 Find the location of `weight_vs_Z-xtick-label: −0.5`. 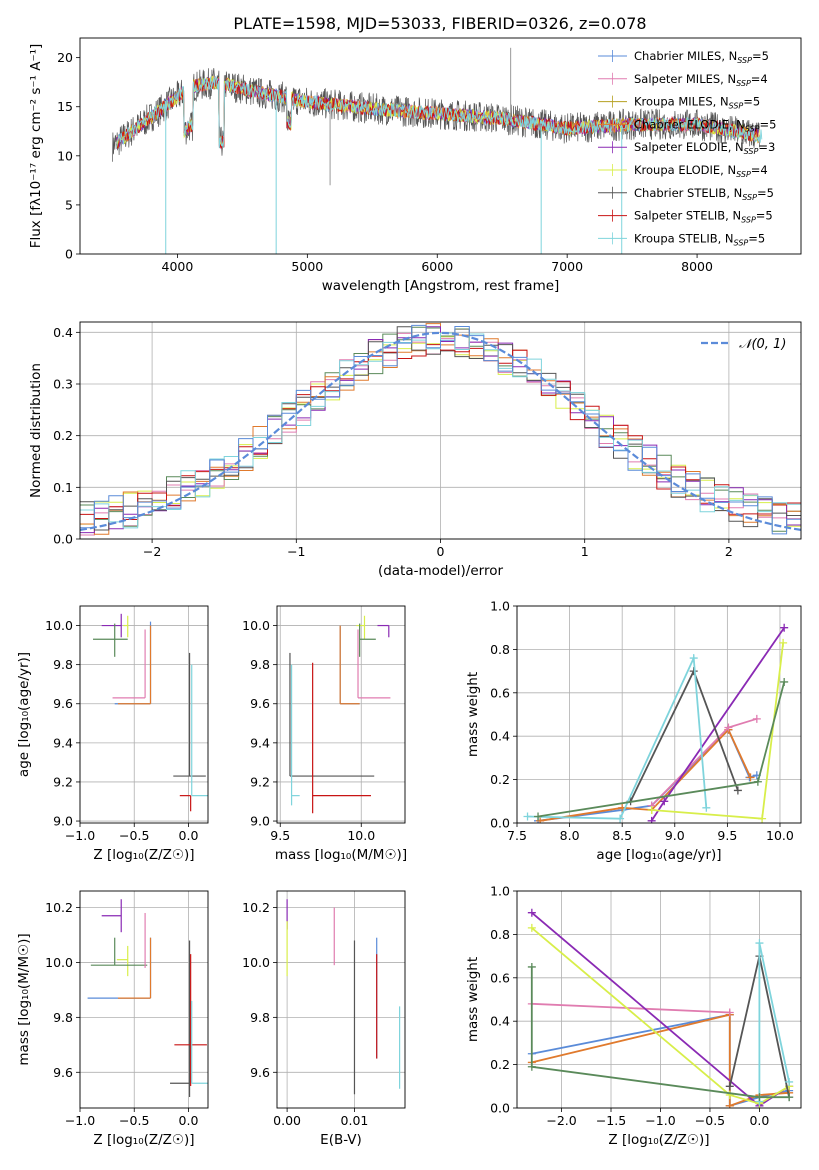

weight_vs_Z-xtick-label: −0.5 is located at coordinates (710, 1120).